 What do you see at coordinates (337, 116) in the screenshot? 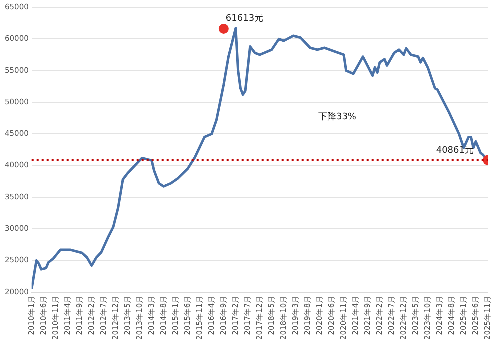
I see `annotation: 下降33%` at bounding box center [337, 116].